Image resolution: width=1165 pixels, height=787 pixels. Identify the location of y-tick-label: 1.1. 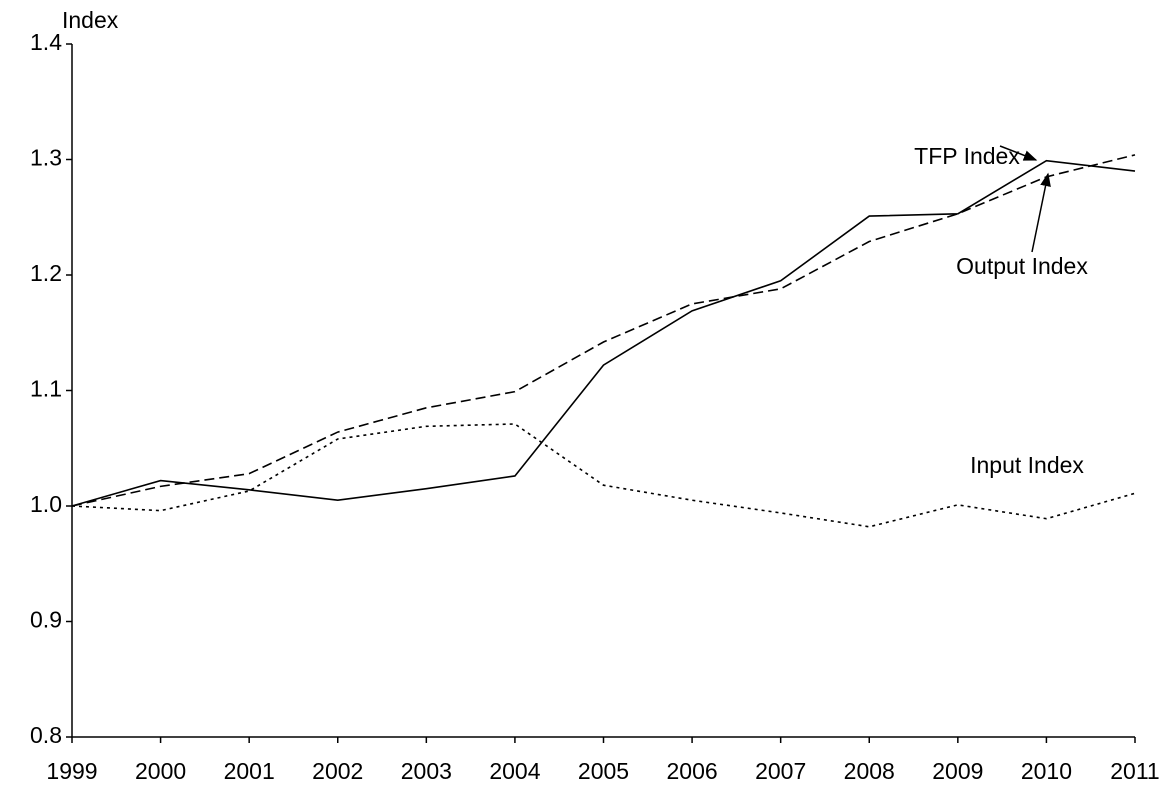
(46, 389).